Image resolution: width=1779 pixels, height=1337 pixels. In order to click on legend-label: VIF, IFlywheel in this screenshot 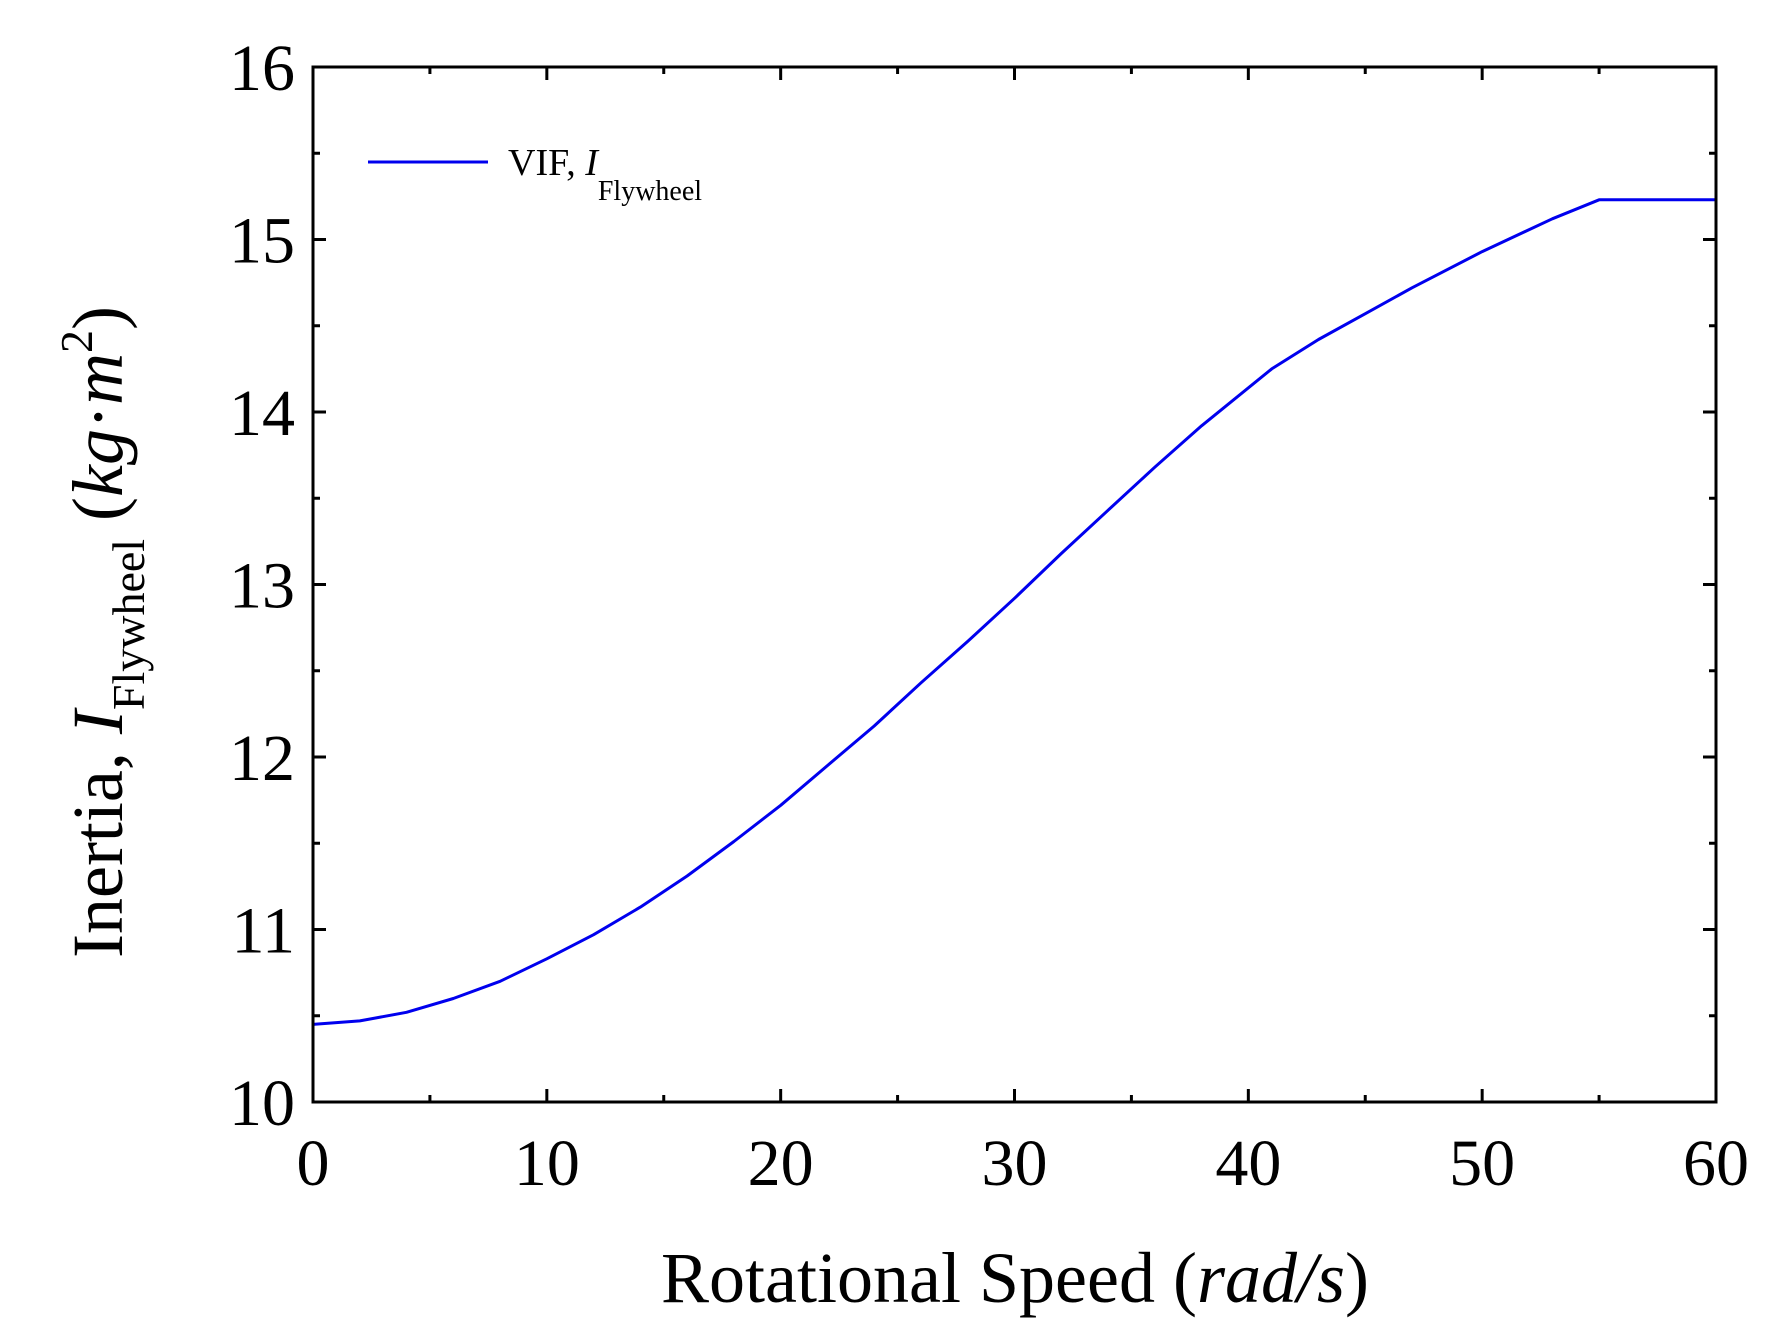, I will do `click(605, 174)`.